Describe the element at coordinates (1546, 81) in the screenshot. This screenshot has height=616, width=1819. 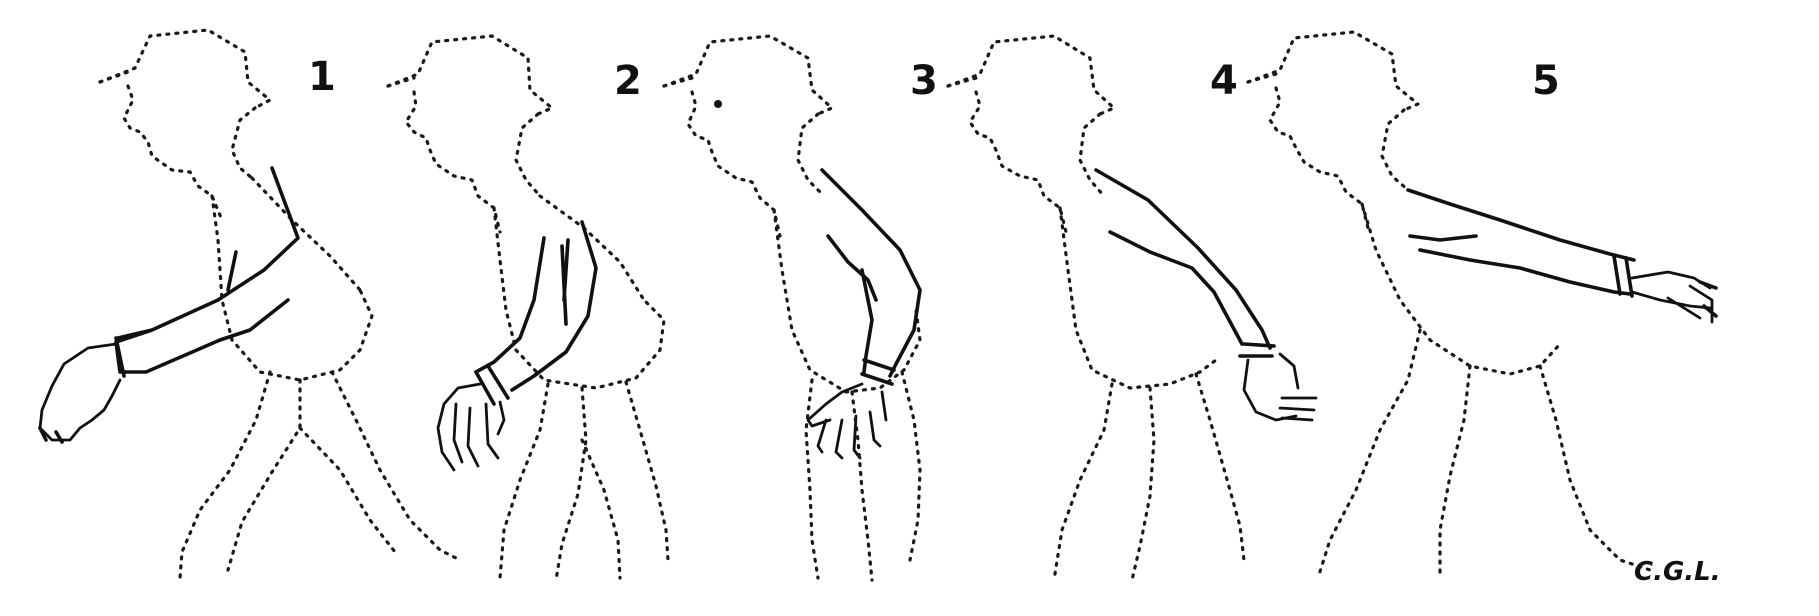
I see `frame-number-5: 5` at that location.